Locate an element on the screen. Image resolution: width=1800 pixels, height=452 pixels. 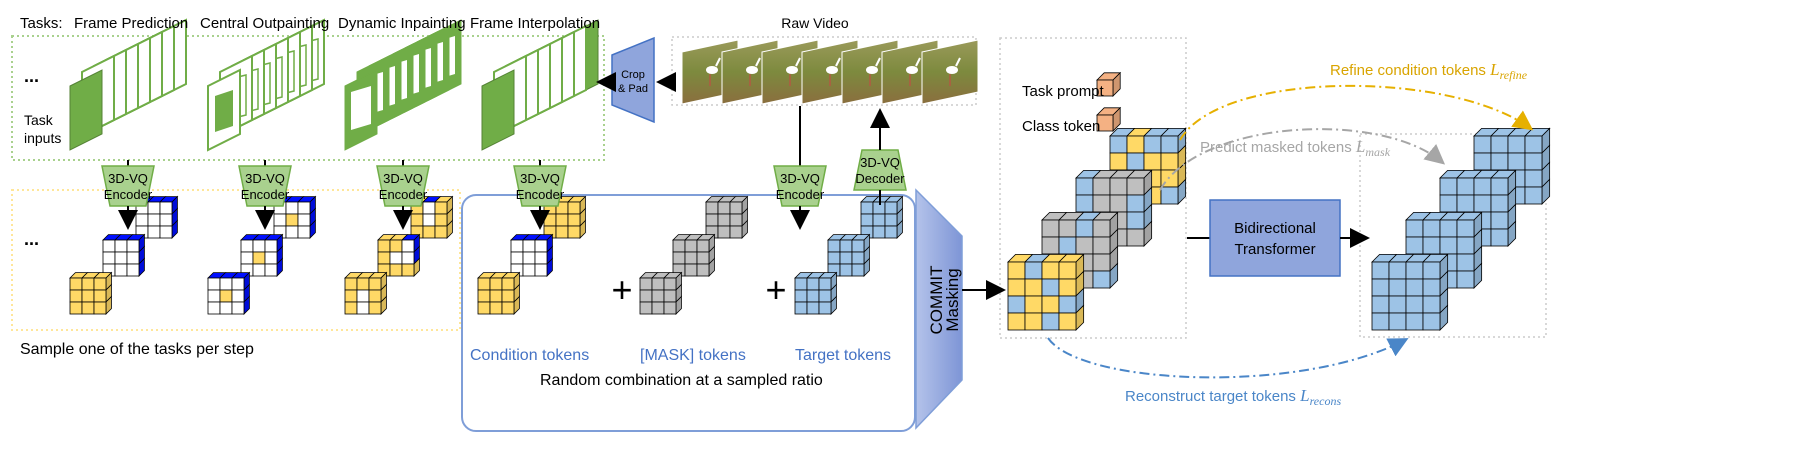
transformer-label-2: Transformer is located at coordinates (1274, 249).